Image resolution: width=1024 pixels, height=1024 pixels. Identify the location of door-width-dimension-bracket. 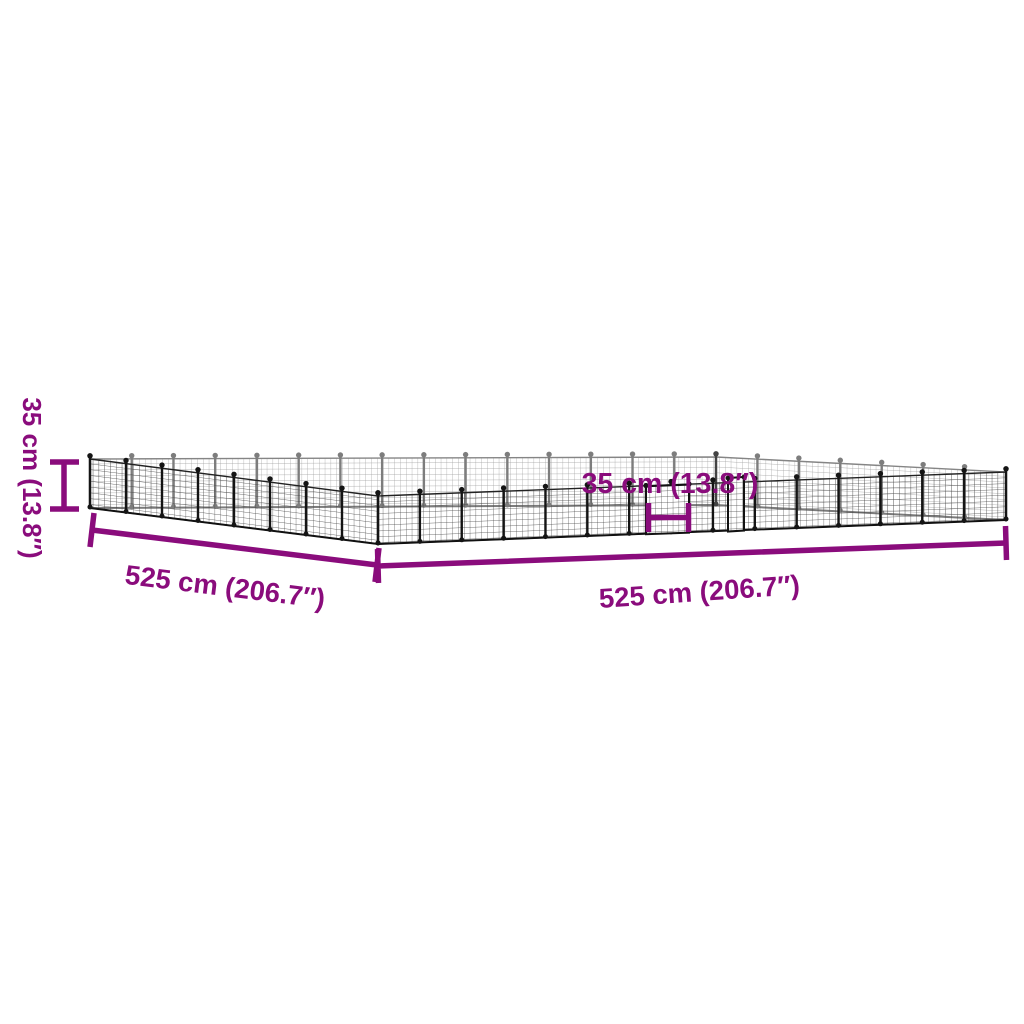
(668, 517).